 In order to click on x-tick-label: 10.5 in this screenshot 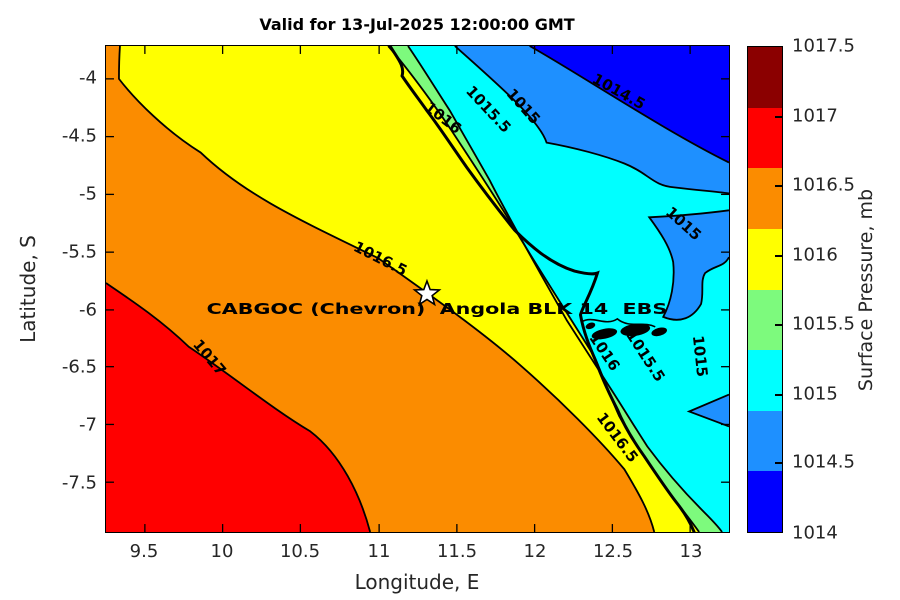, I will do `click(300, 551)`.